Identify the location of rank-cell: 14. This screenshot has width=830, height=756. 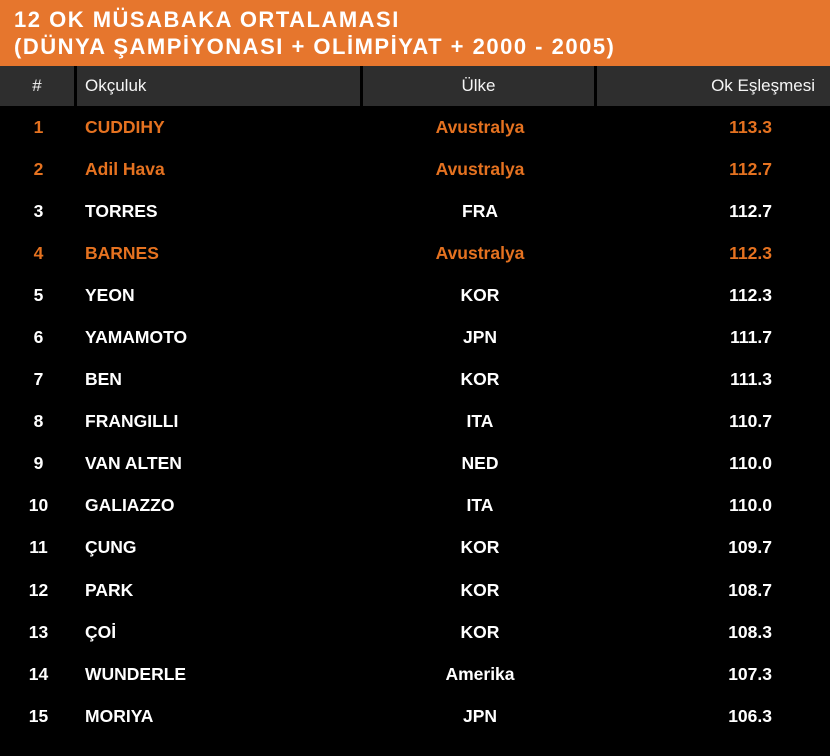
(38, 673).